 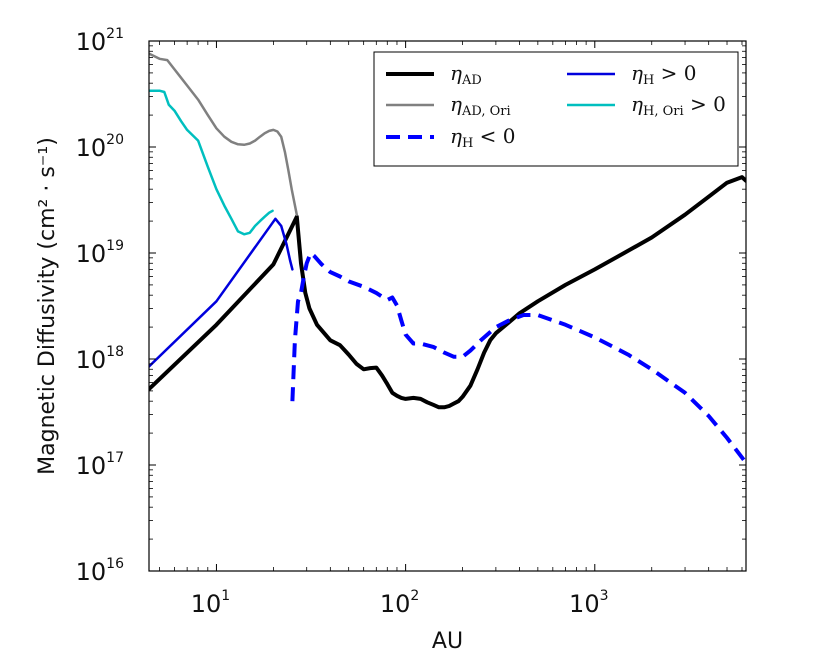 What do you see at coordinates (466, 74) in the screenshot?
I see `legend-label-eta-AD: ηAD` at bounding box center [466, 74].